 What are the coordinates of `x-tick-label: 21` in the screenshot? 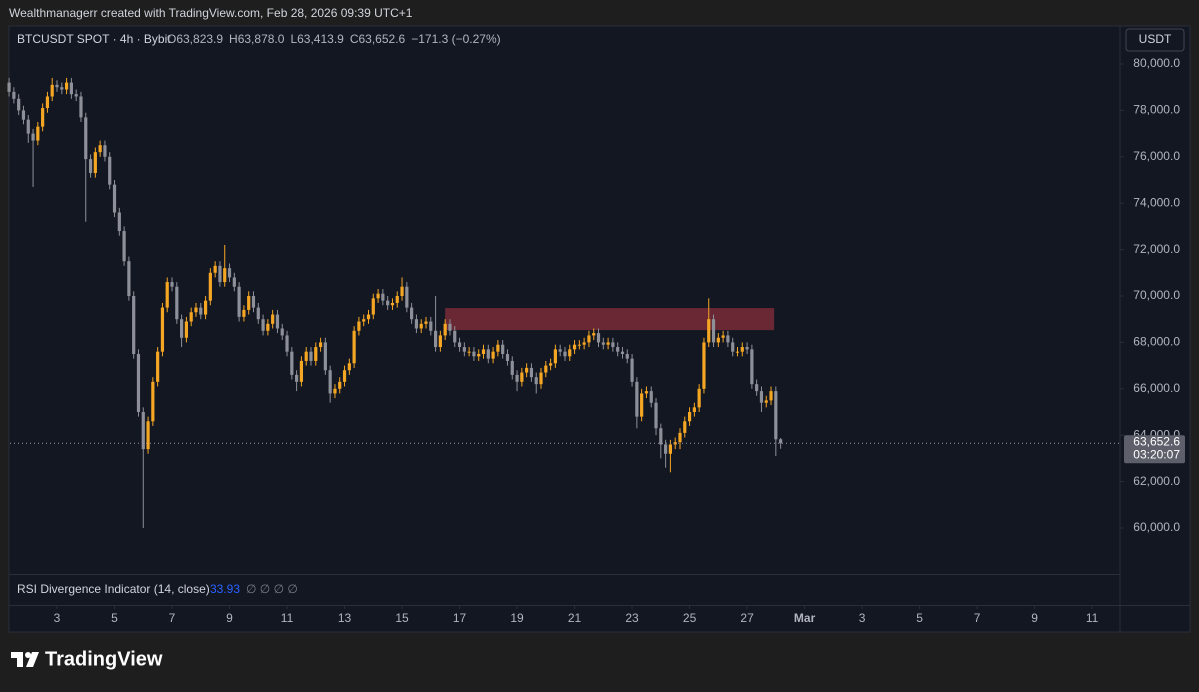 It's located at (575, 618).